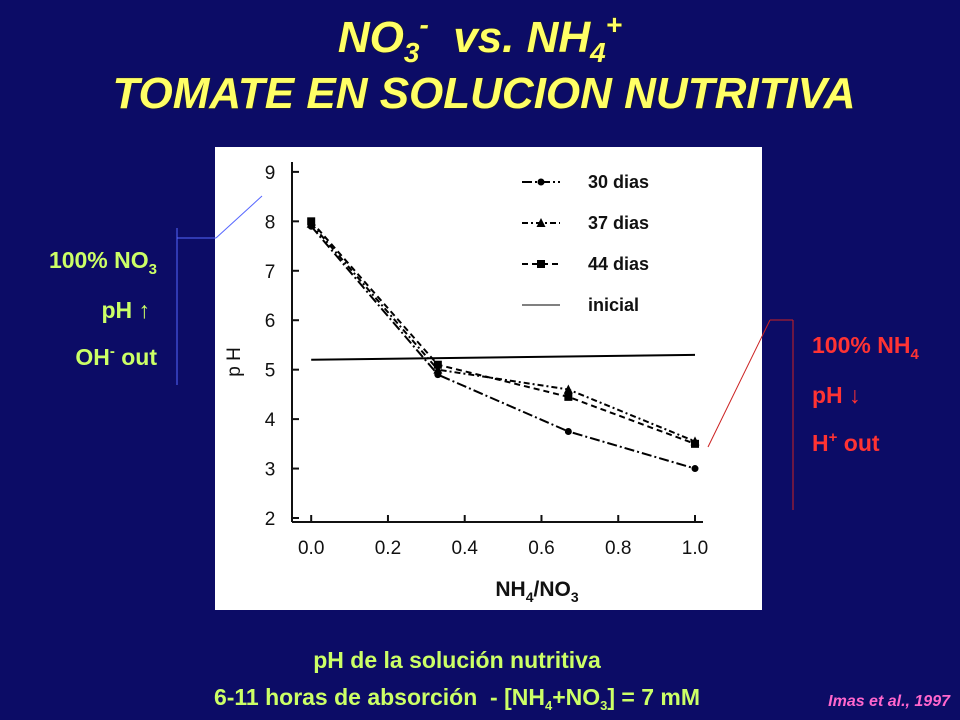 This screenshot has height=720, width=960. I want to click on legend-label: inicial, so click(613, 305).